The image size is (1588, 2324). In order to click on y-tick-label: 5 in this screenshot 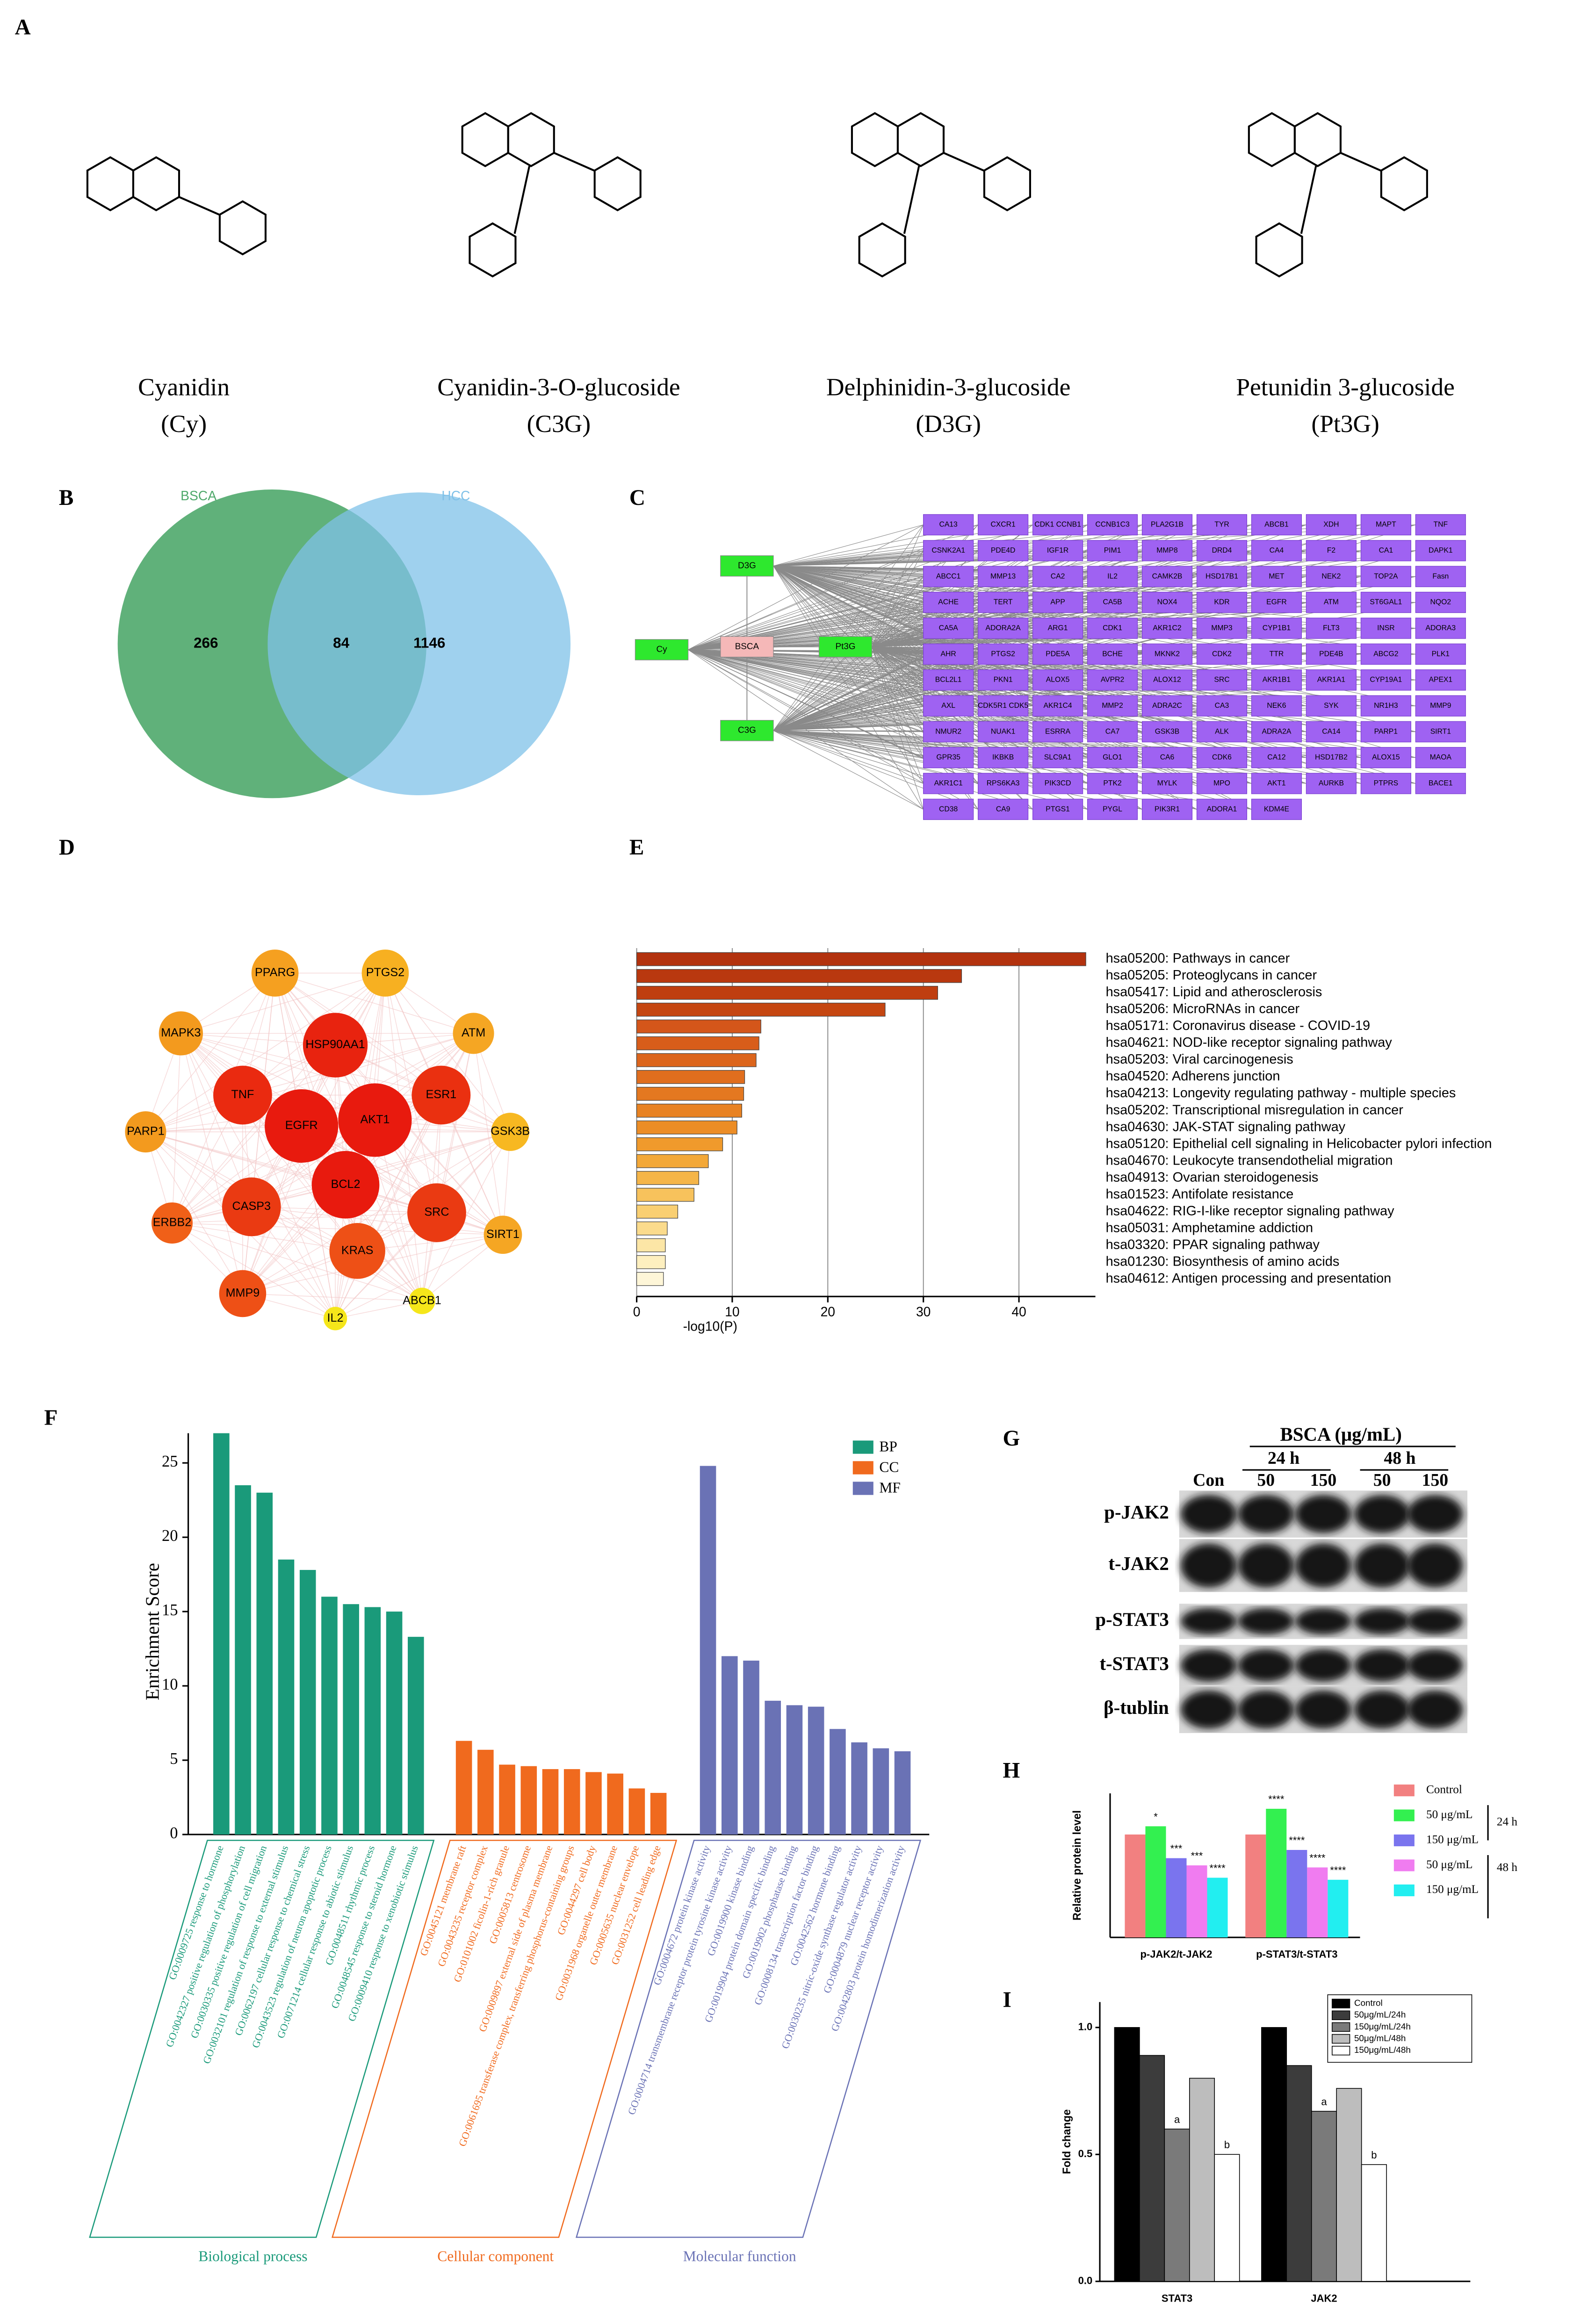, I will do `click(174, 1759)`.